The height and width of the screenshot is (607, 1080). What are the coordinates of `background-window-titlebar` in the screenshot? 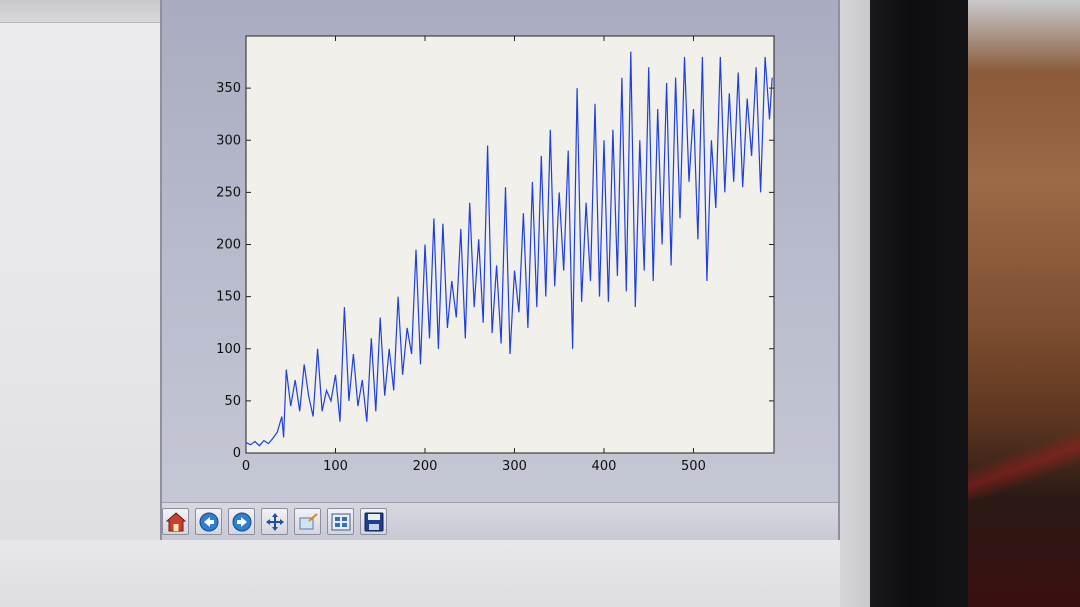 It's located at (80, 11).